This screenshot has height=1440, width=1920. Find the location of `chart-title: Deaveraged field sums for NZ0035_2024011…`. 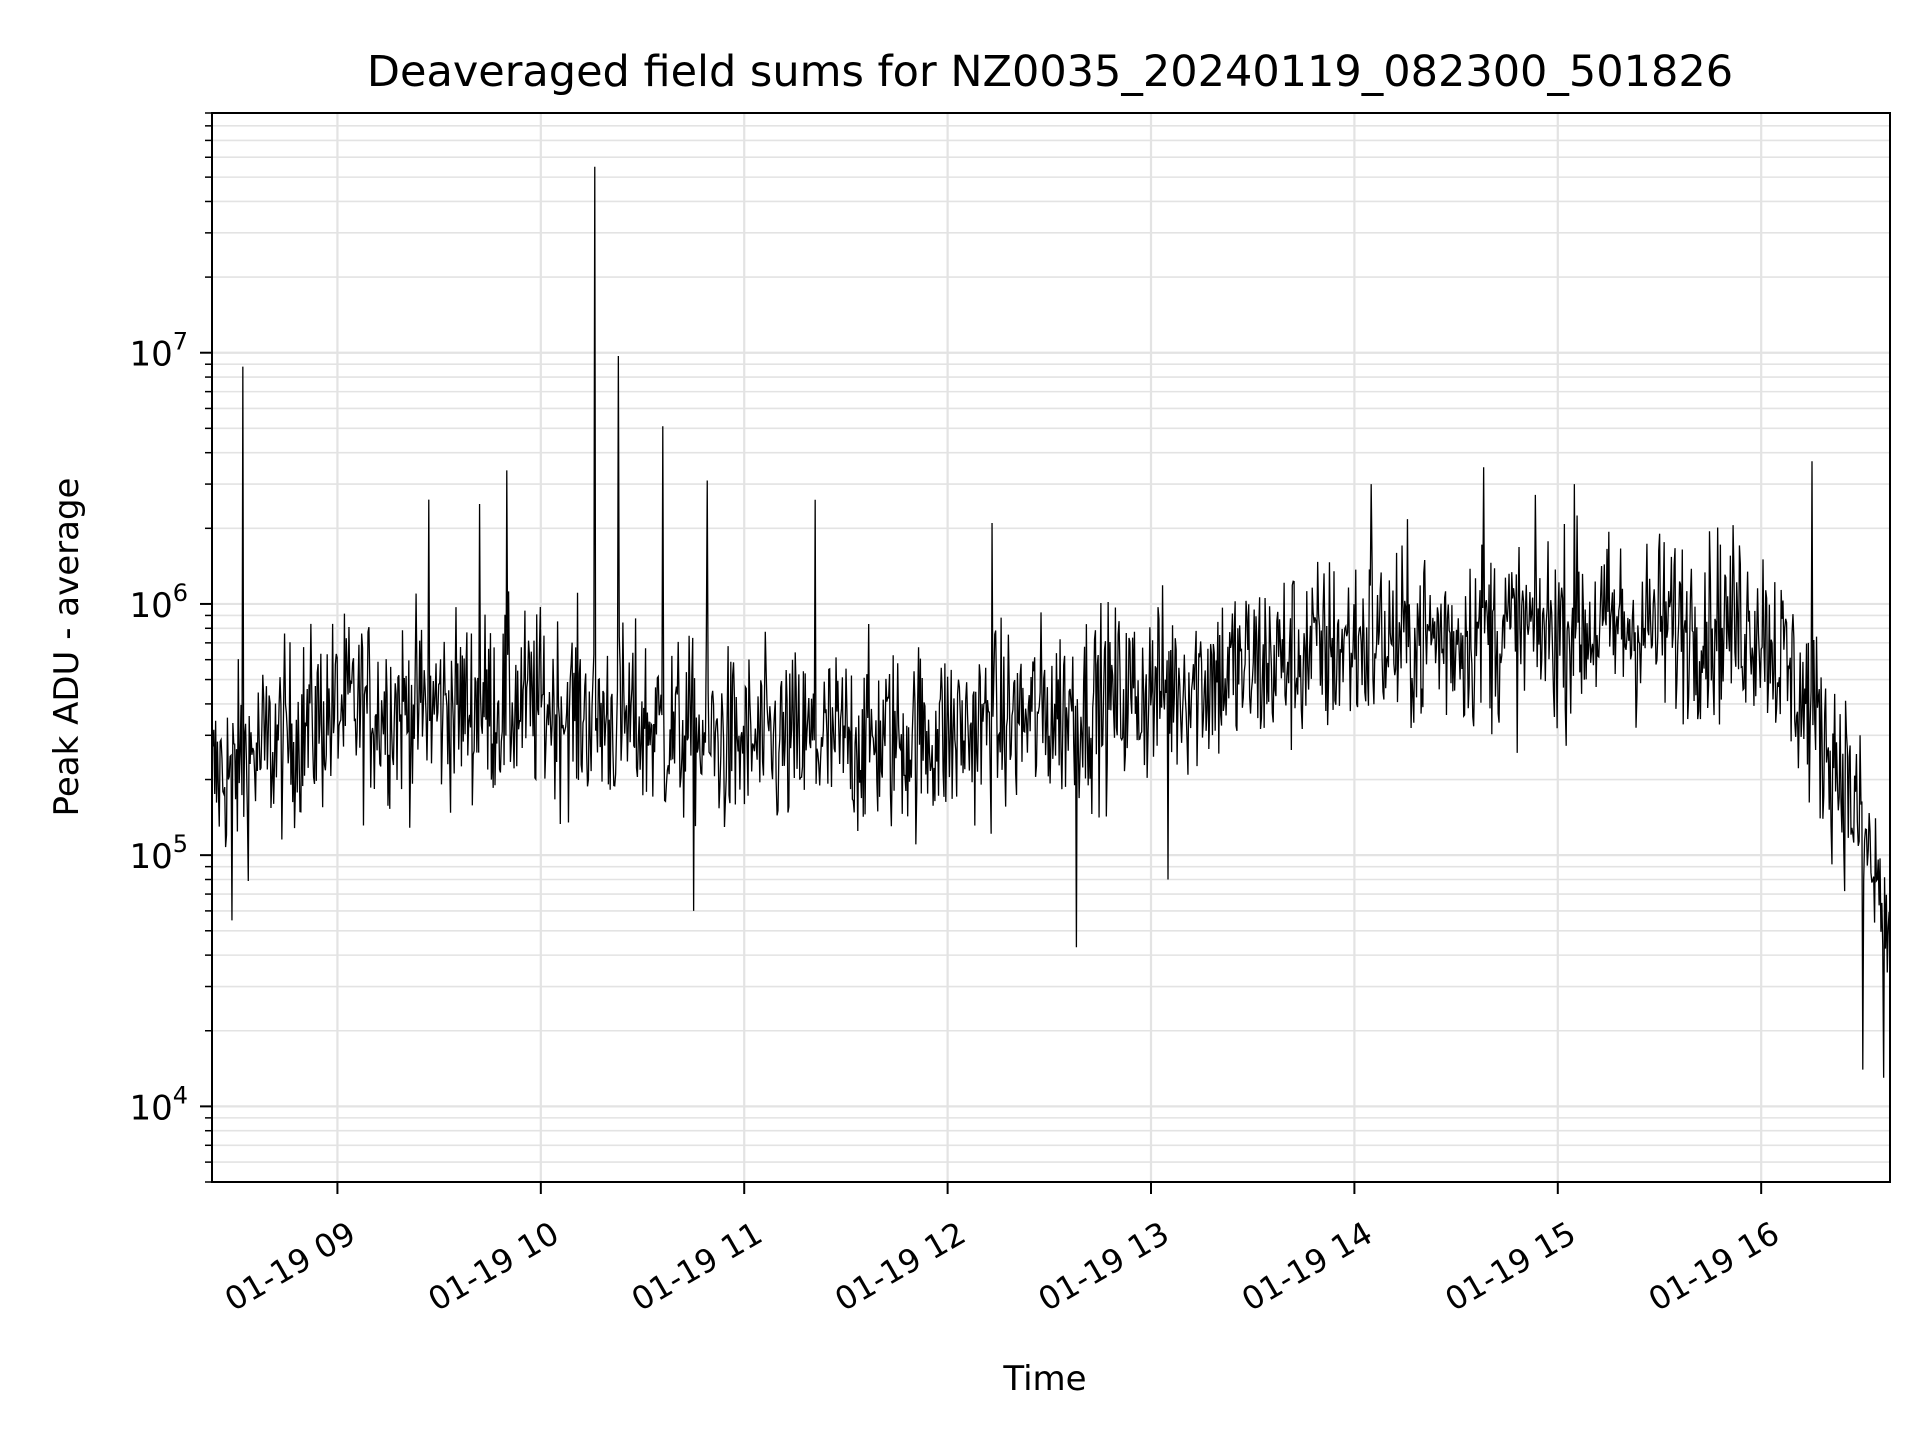

chart-title: Deaveraged field sums for NZ0035_2024011… is located at coordinates (1050, 72).